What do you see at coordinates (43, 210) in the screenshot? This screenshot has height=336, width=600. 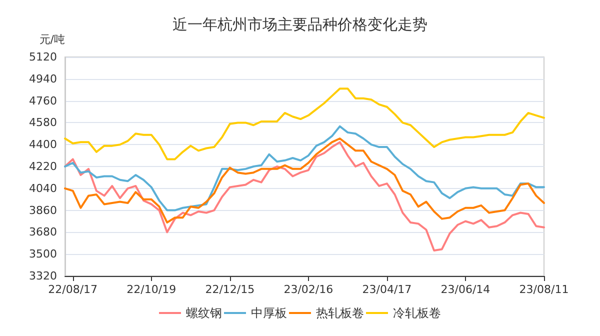 I see `y-tick-label: 3860` at bounding box center [43, 210].